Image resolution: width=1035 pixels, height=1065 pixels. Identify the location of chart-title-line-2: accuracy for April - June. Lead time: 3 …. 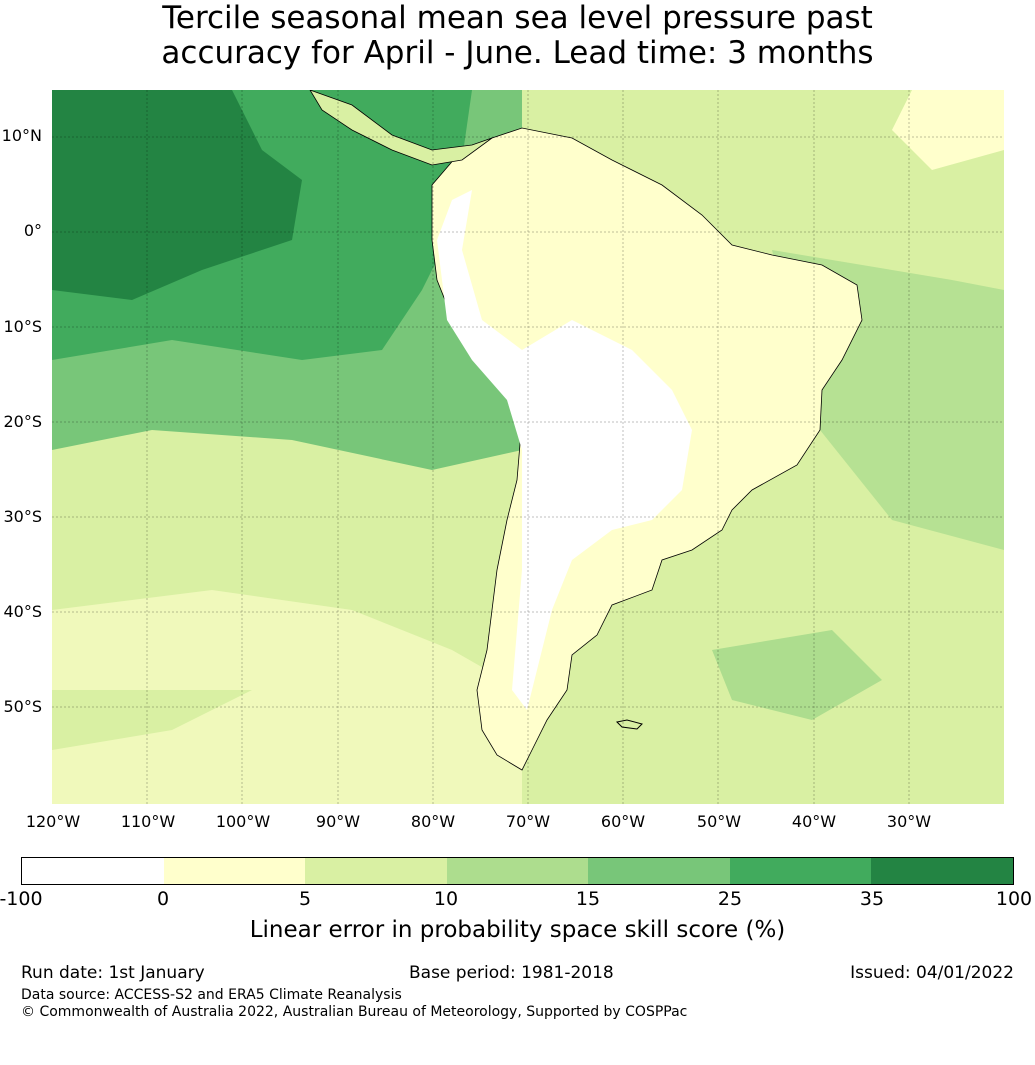
(517, 53).